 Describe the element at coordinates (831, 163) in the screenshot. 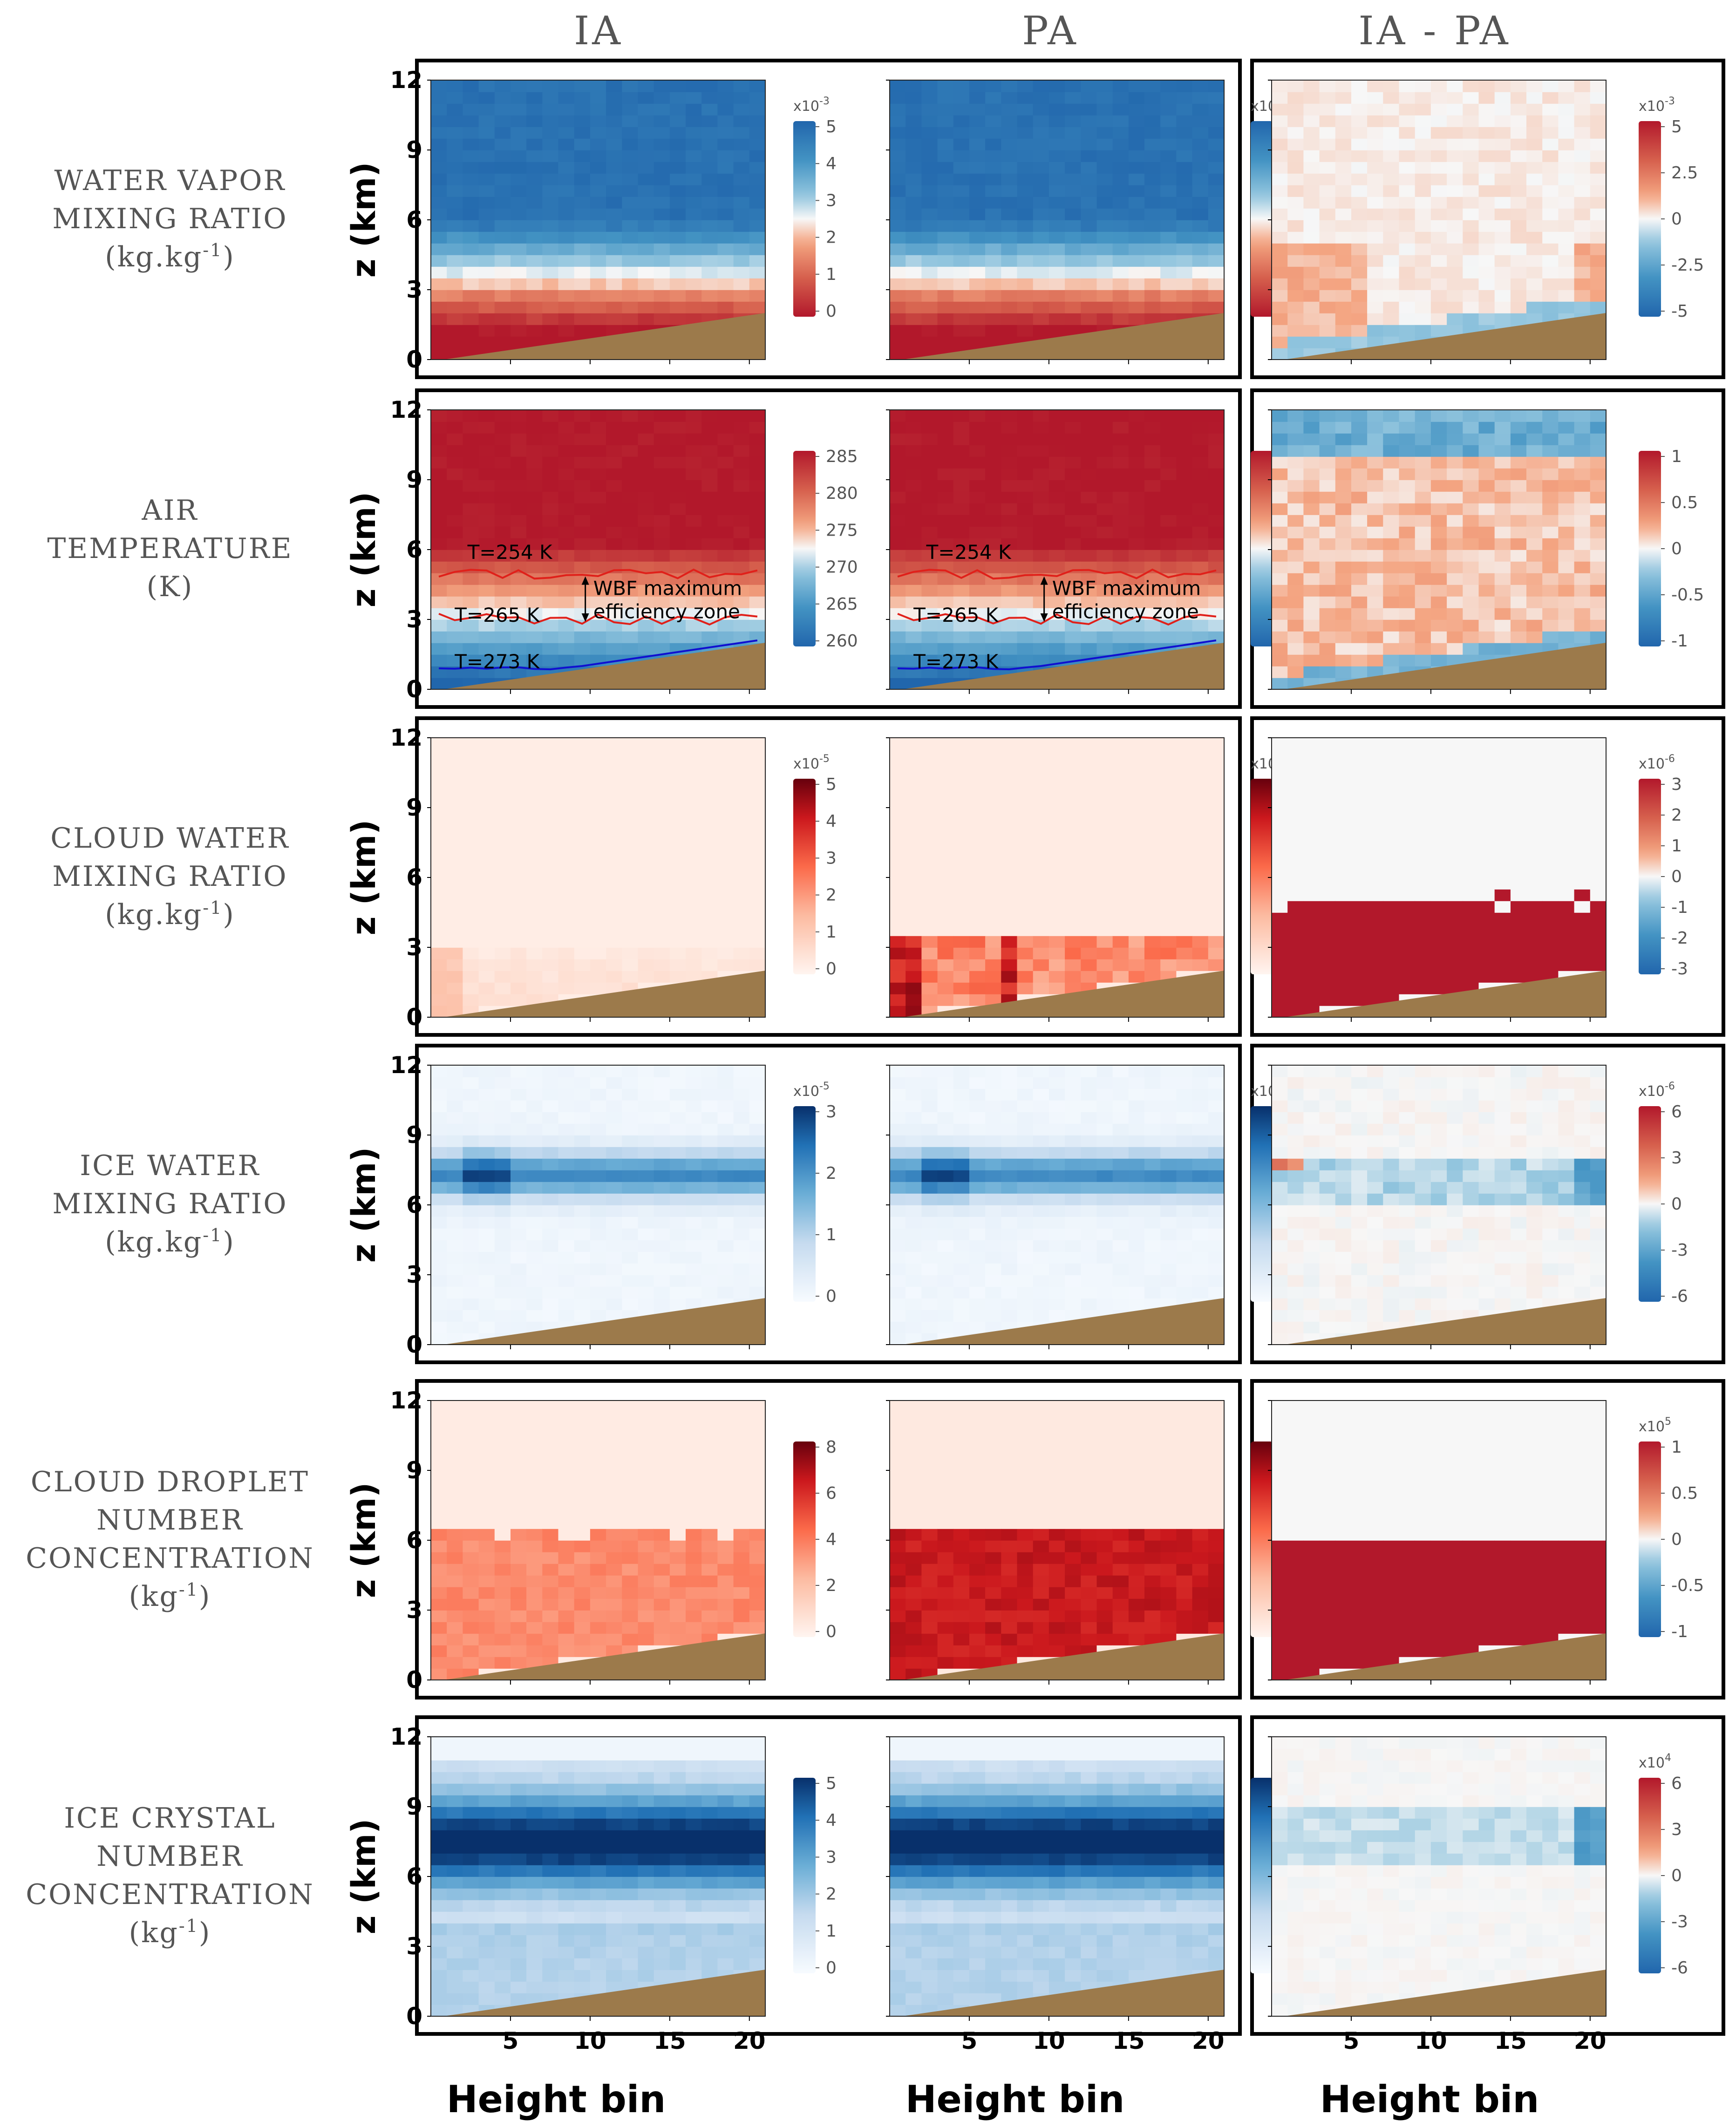

I see `colorbar-tick-label: 4` at that location.